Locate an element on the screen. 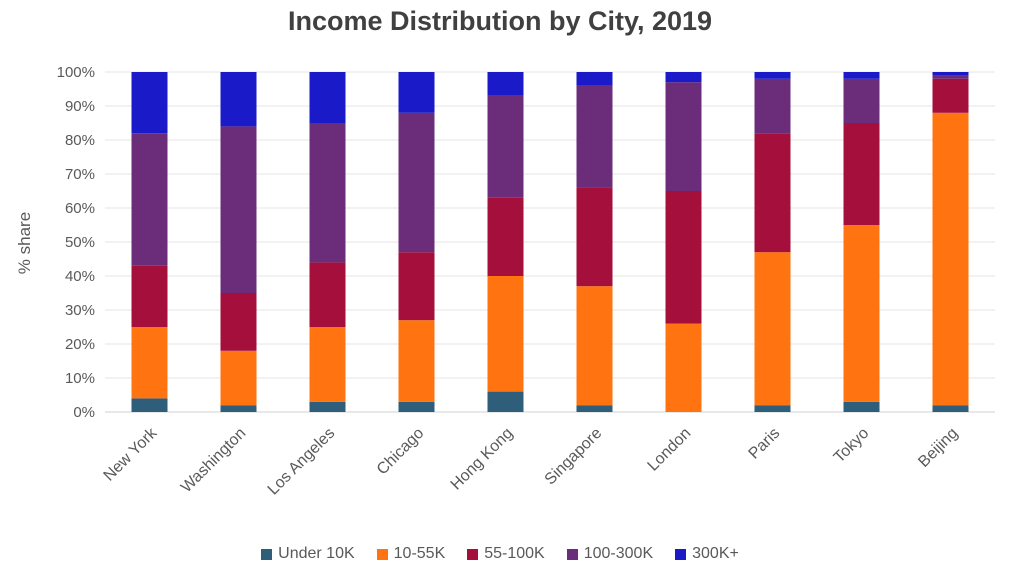 Image resolution: width=1024 pixels, height=580 pixels. y-tick-label: 80% is located at coordinates (80, 140).